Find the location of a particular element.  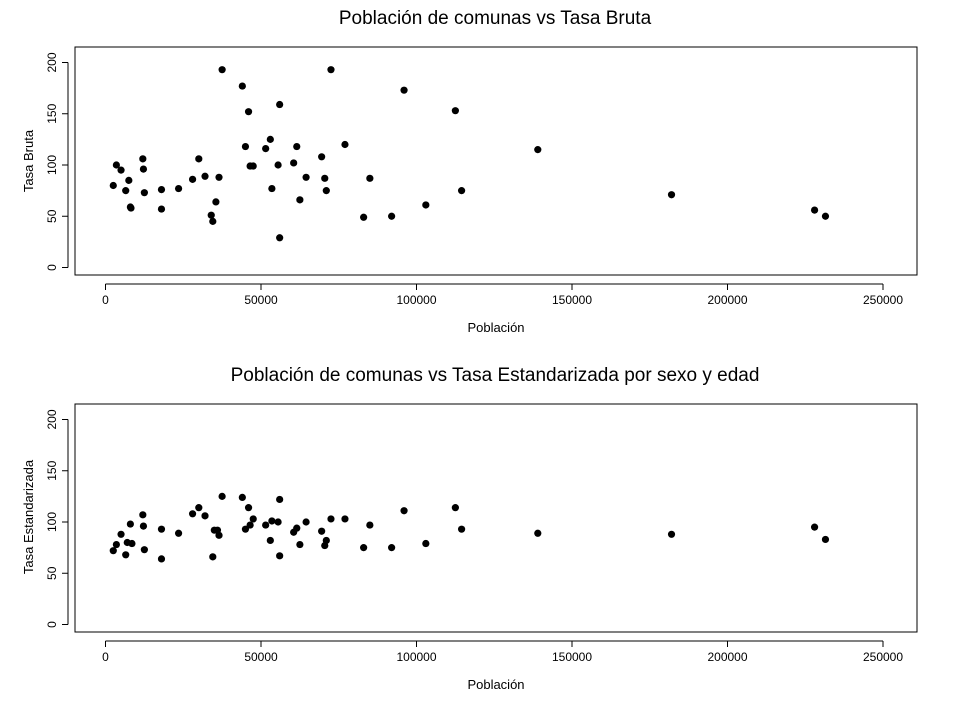

x-tick-label: 50000 is located at coordinates (261, 657).